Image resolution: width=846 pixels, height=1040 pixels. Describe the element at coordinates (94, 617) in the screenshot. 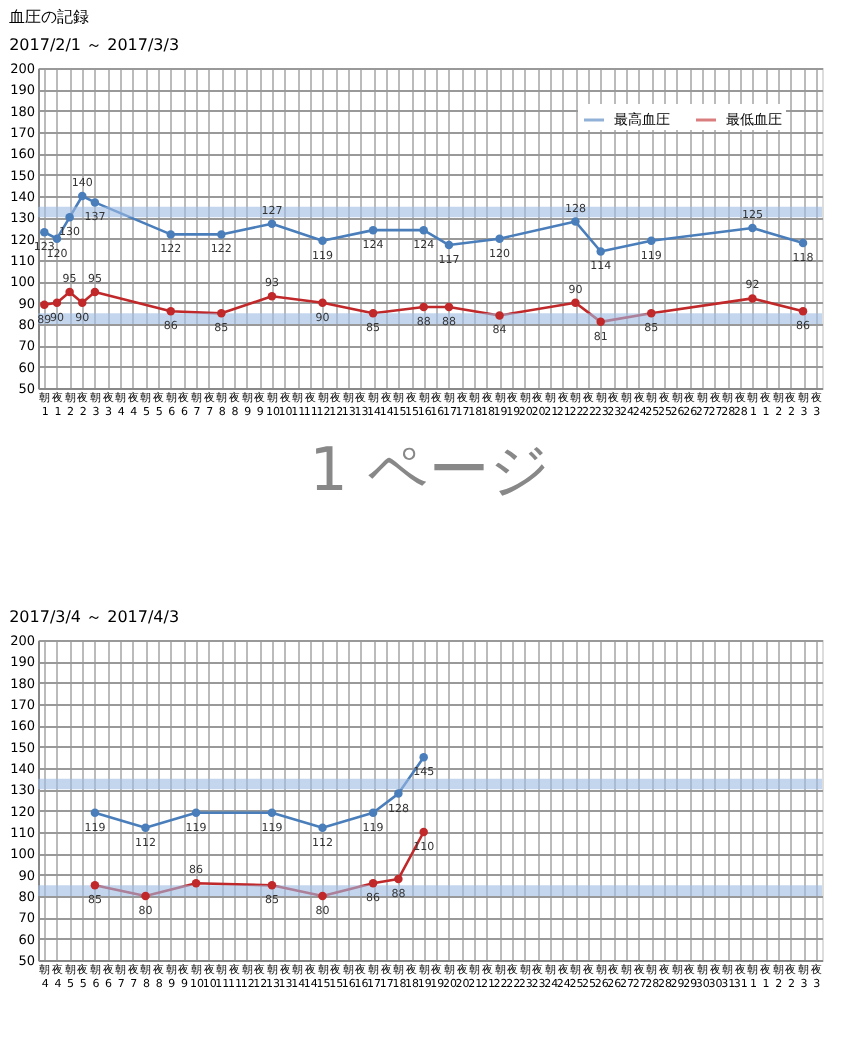

I see `chart-subtitle: 2017/3/4 ～ 2017/4/3` at that location.